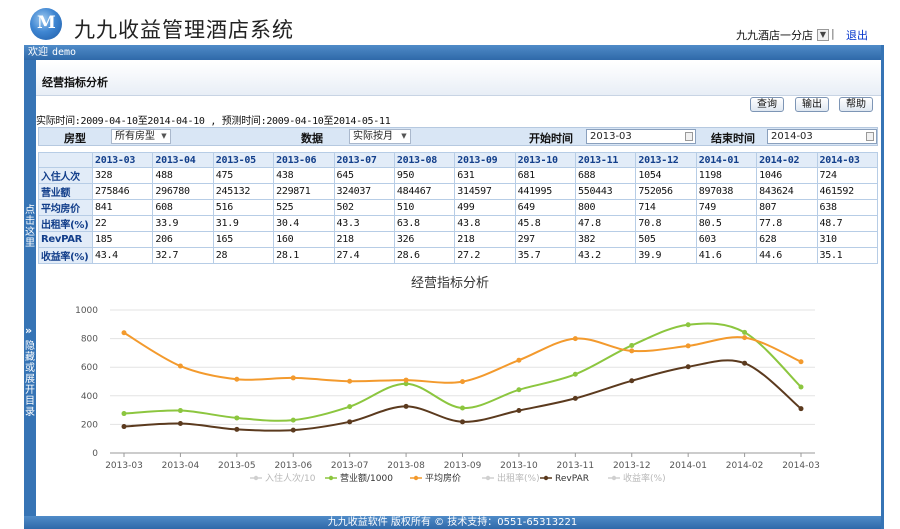  What do you see at coordinates (290, 478) in the screenshot?
I see `legend-label: 入住人次/10` at bounding box center [290, 478].